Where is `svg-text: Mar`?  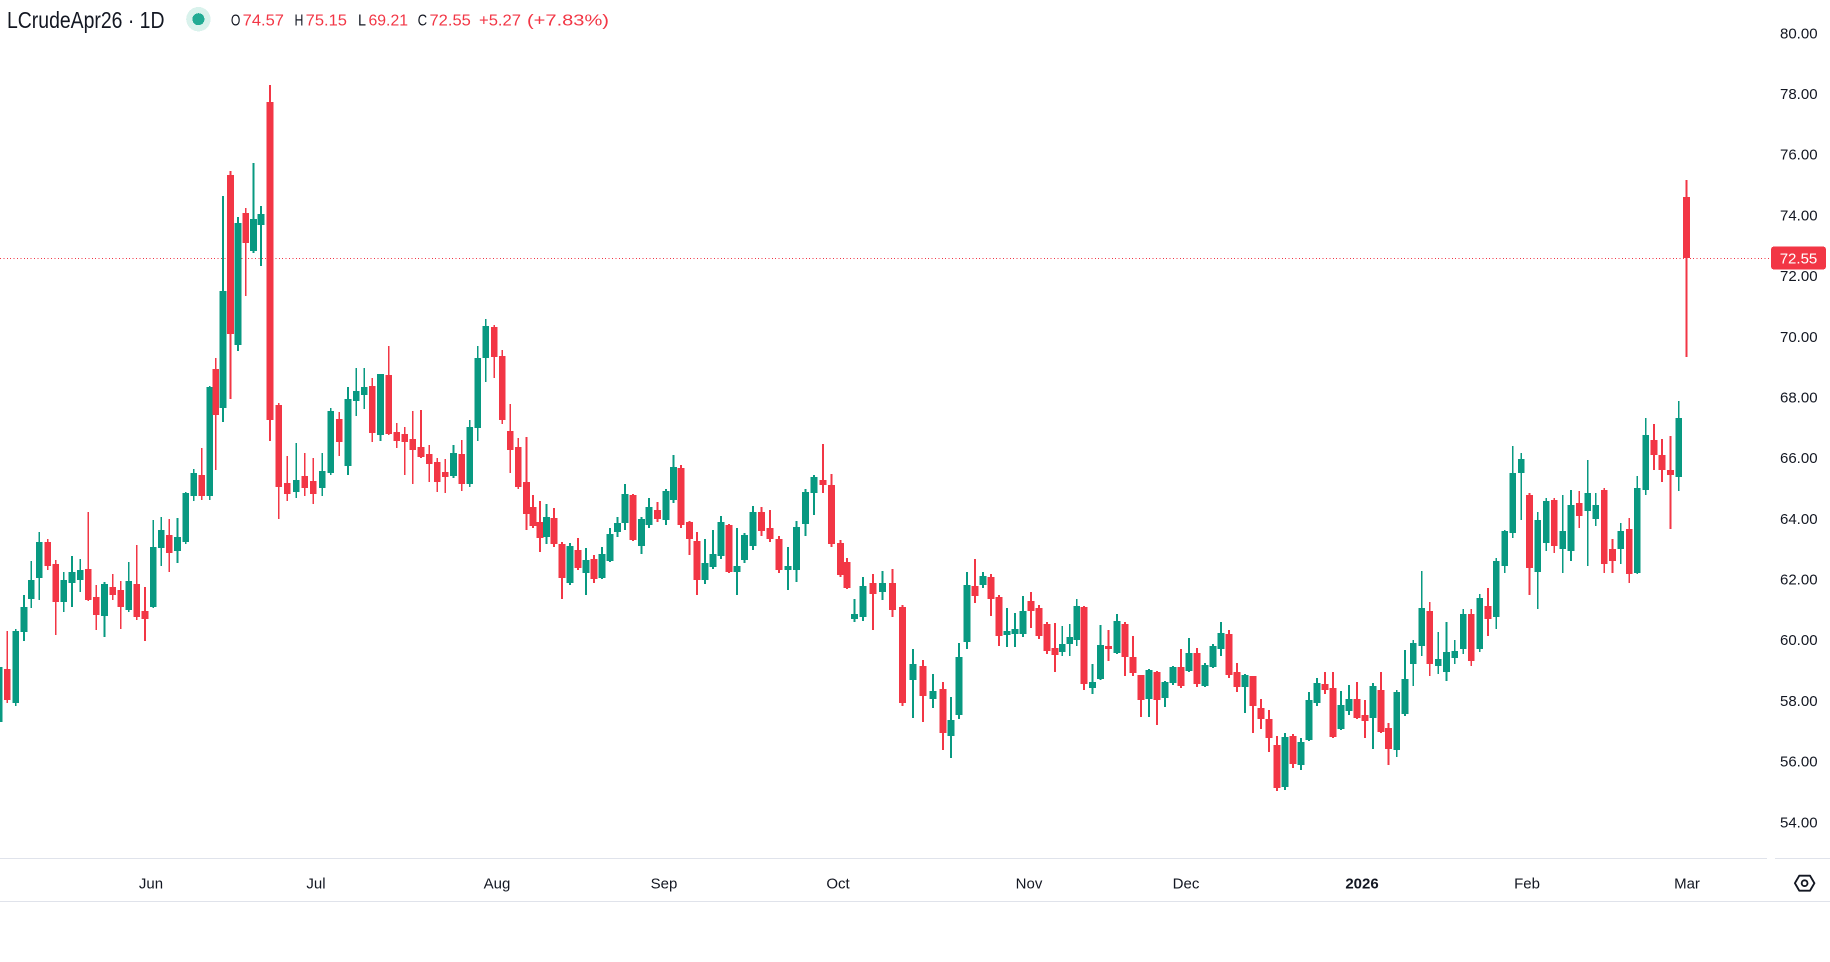 svg-text: Mar is located at coordinates (1687, 883).